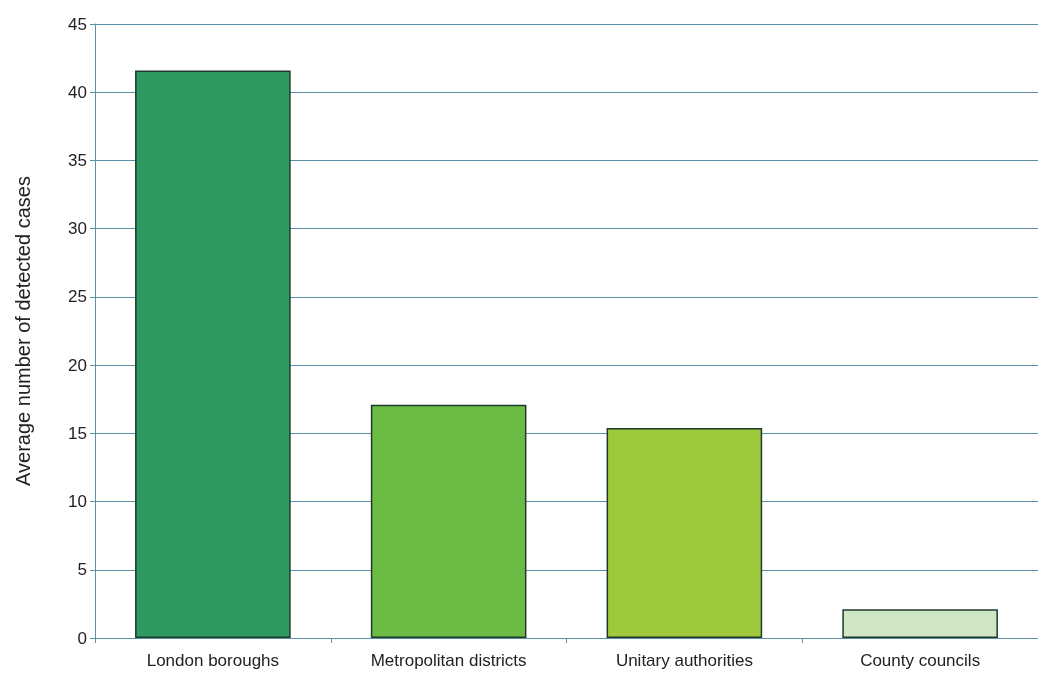 The width and height of the screenshot is (1038, 684). What do you see at coordinates (77, 229) in the screenshot?
I see `y-tick-label: 30` at bounding box center [77, 229].